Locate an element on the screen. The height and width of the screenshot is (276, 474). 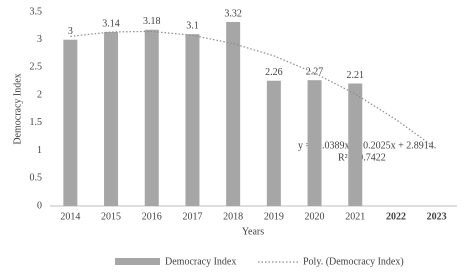
y-tick-label: 0 is located at coordinates (39, 205).